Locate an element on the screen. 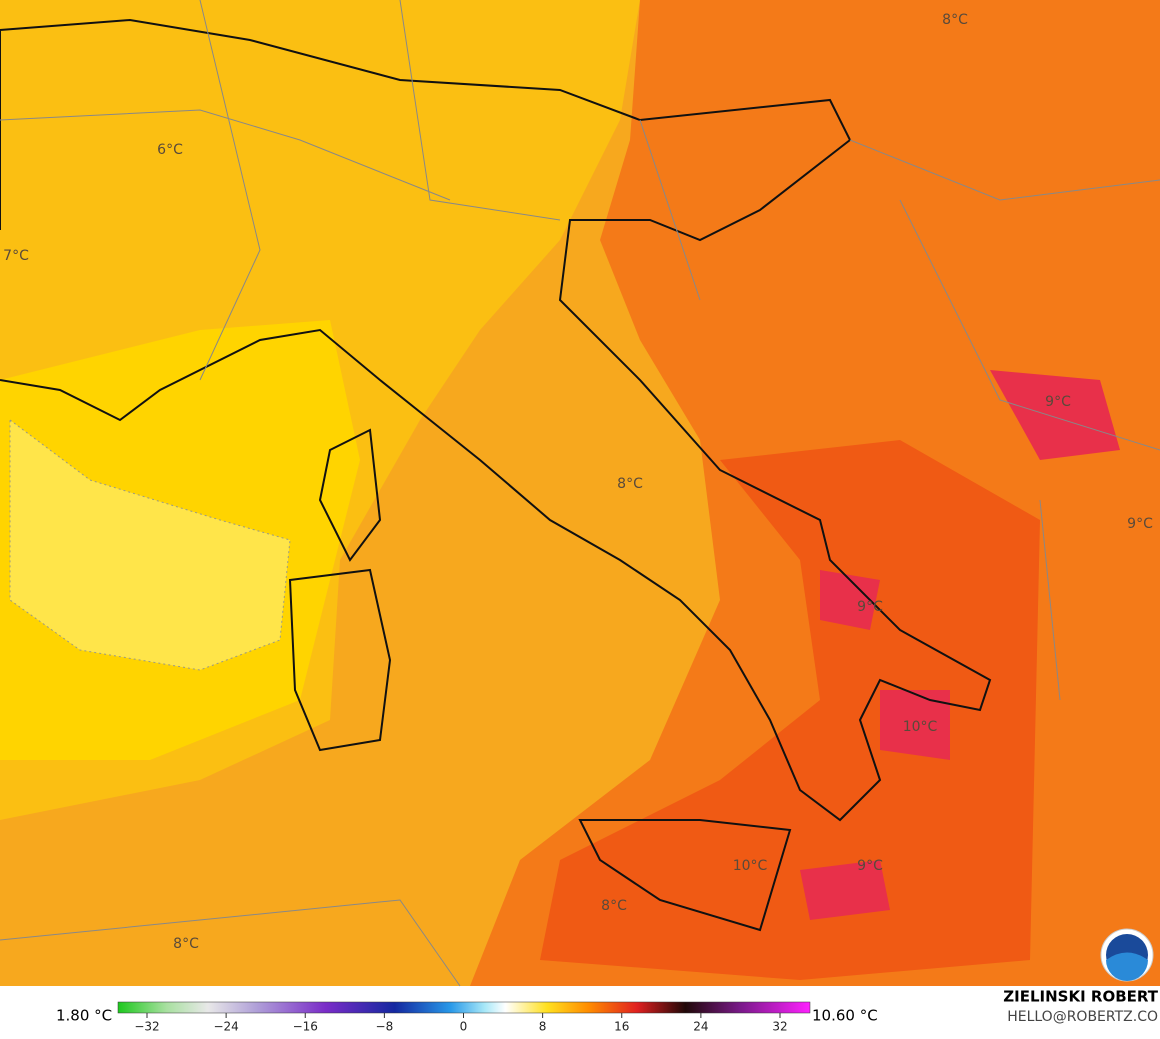 The height and width of the screenshot is (1039, 1160). noaa-logo is located at coordinates (1127, 955).